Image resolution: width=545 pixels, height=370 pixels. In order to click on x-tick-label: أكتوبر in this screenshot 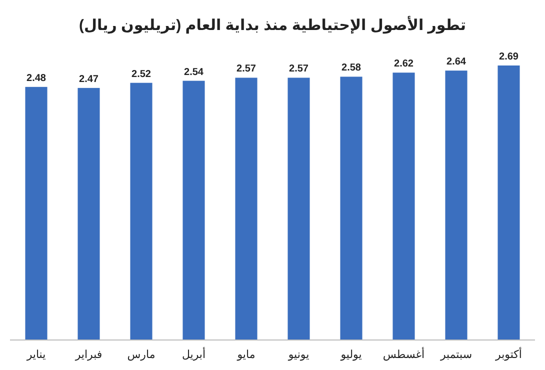, I will do `click(508, 354)`.